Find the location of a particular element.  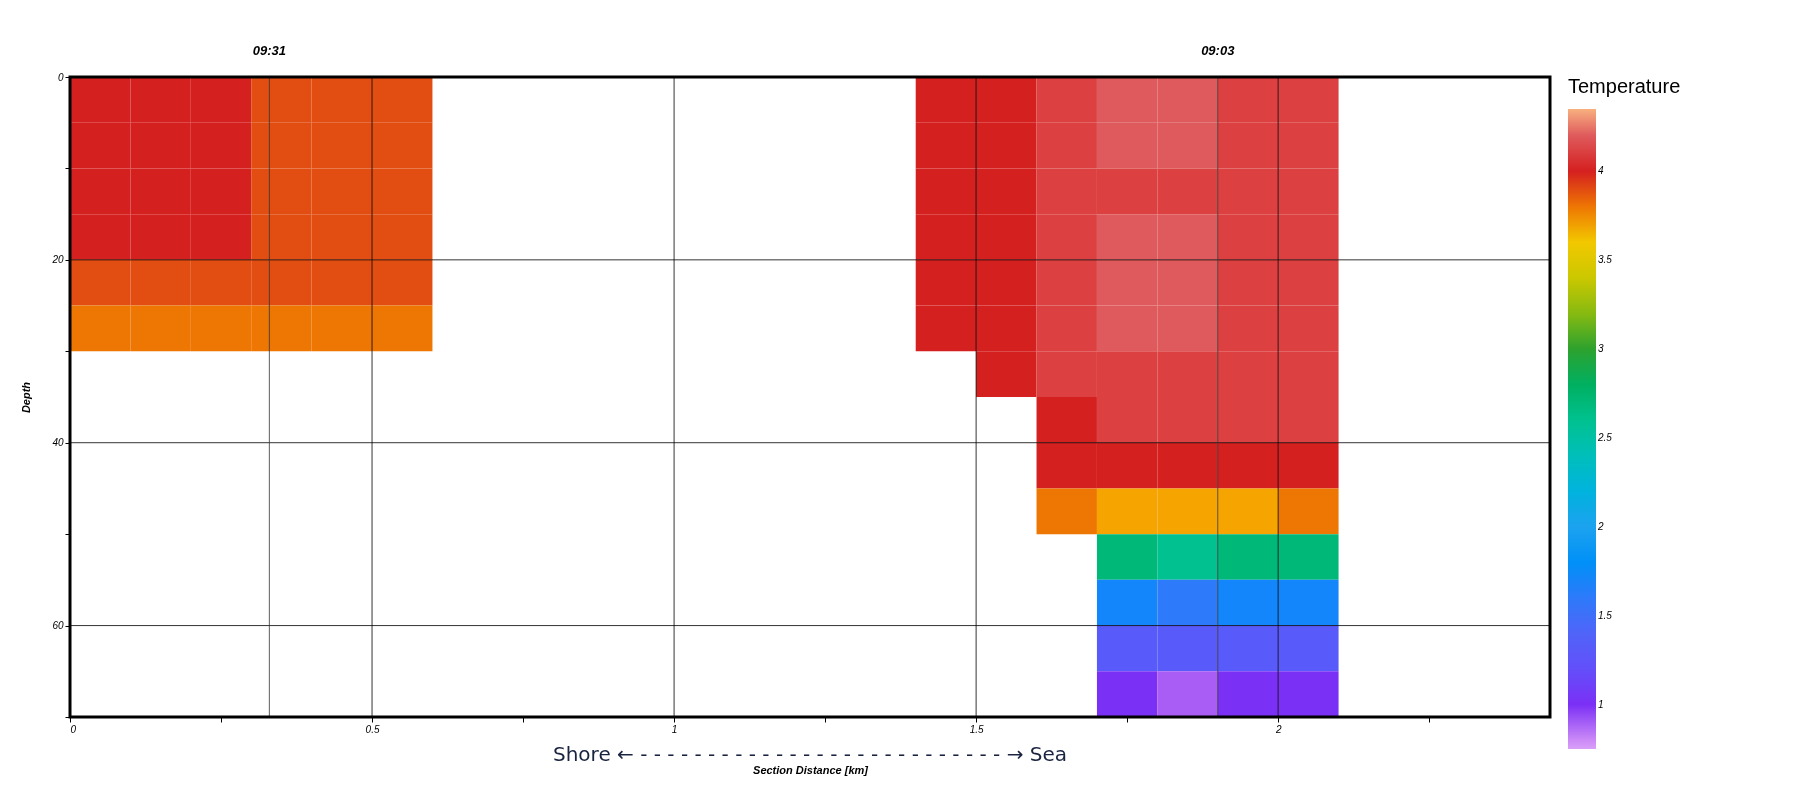

y-tick-label: 40 is located at coordinates (58, 443).